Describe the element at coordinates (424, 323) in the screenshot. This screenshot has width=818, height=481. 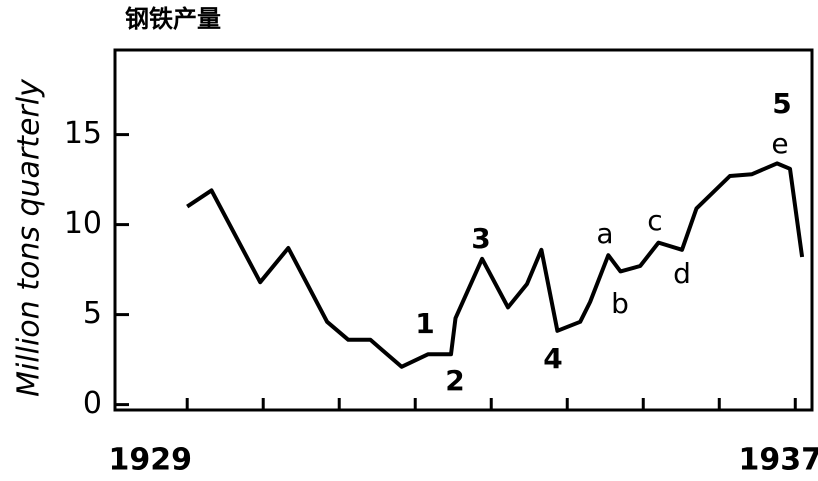
I see `annotation: 1` at that location.